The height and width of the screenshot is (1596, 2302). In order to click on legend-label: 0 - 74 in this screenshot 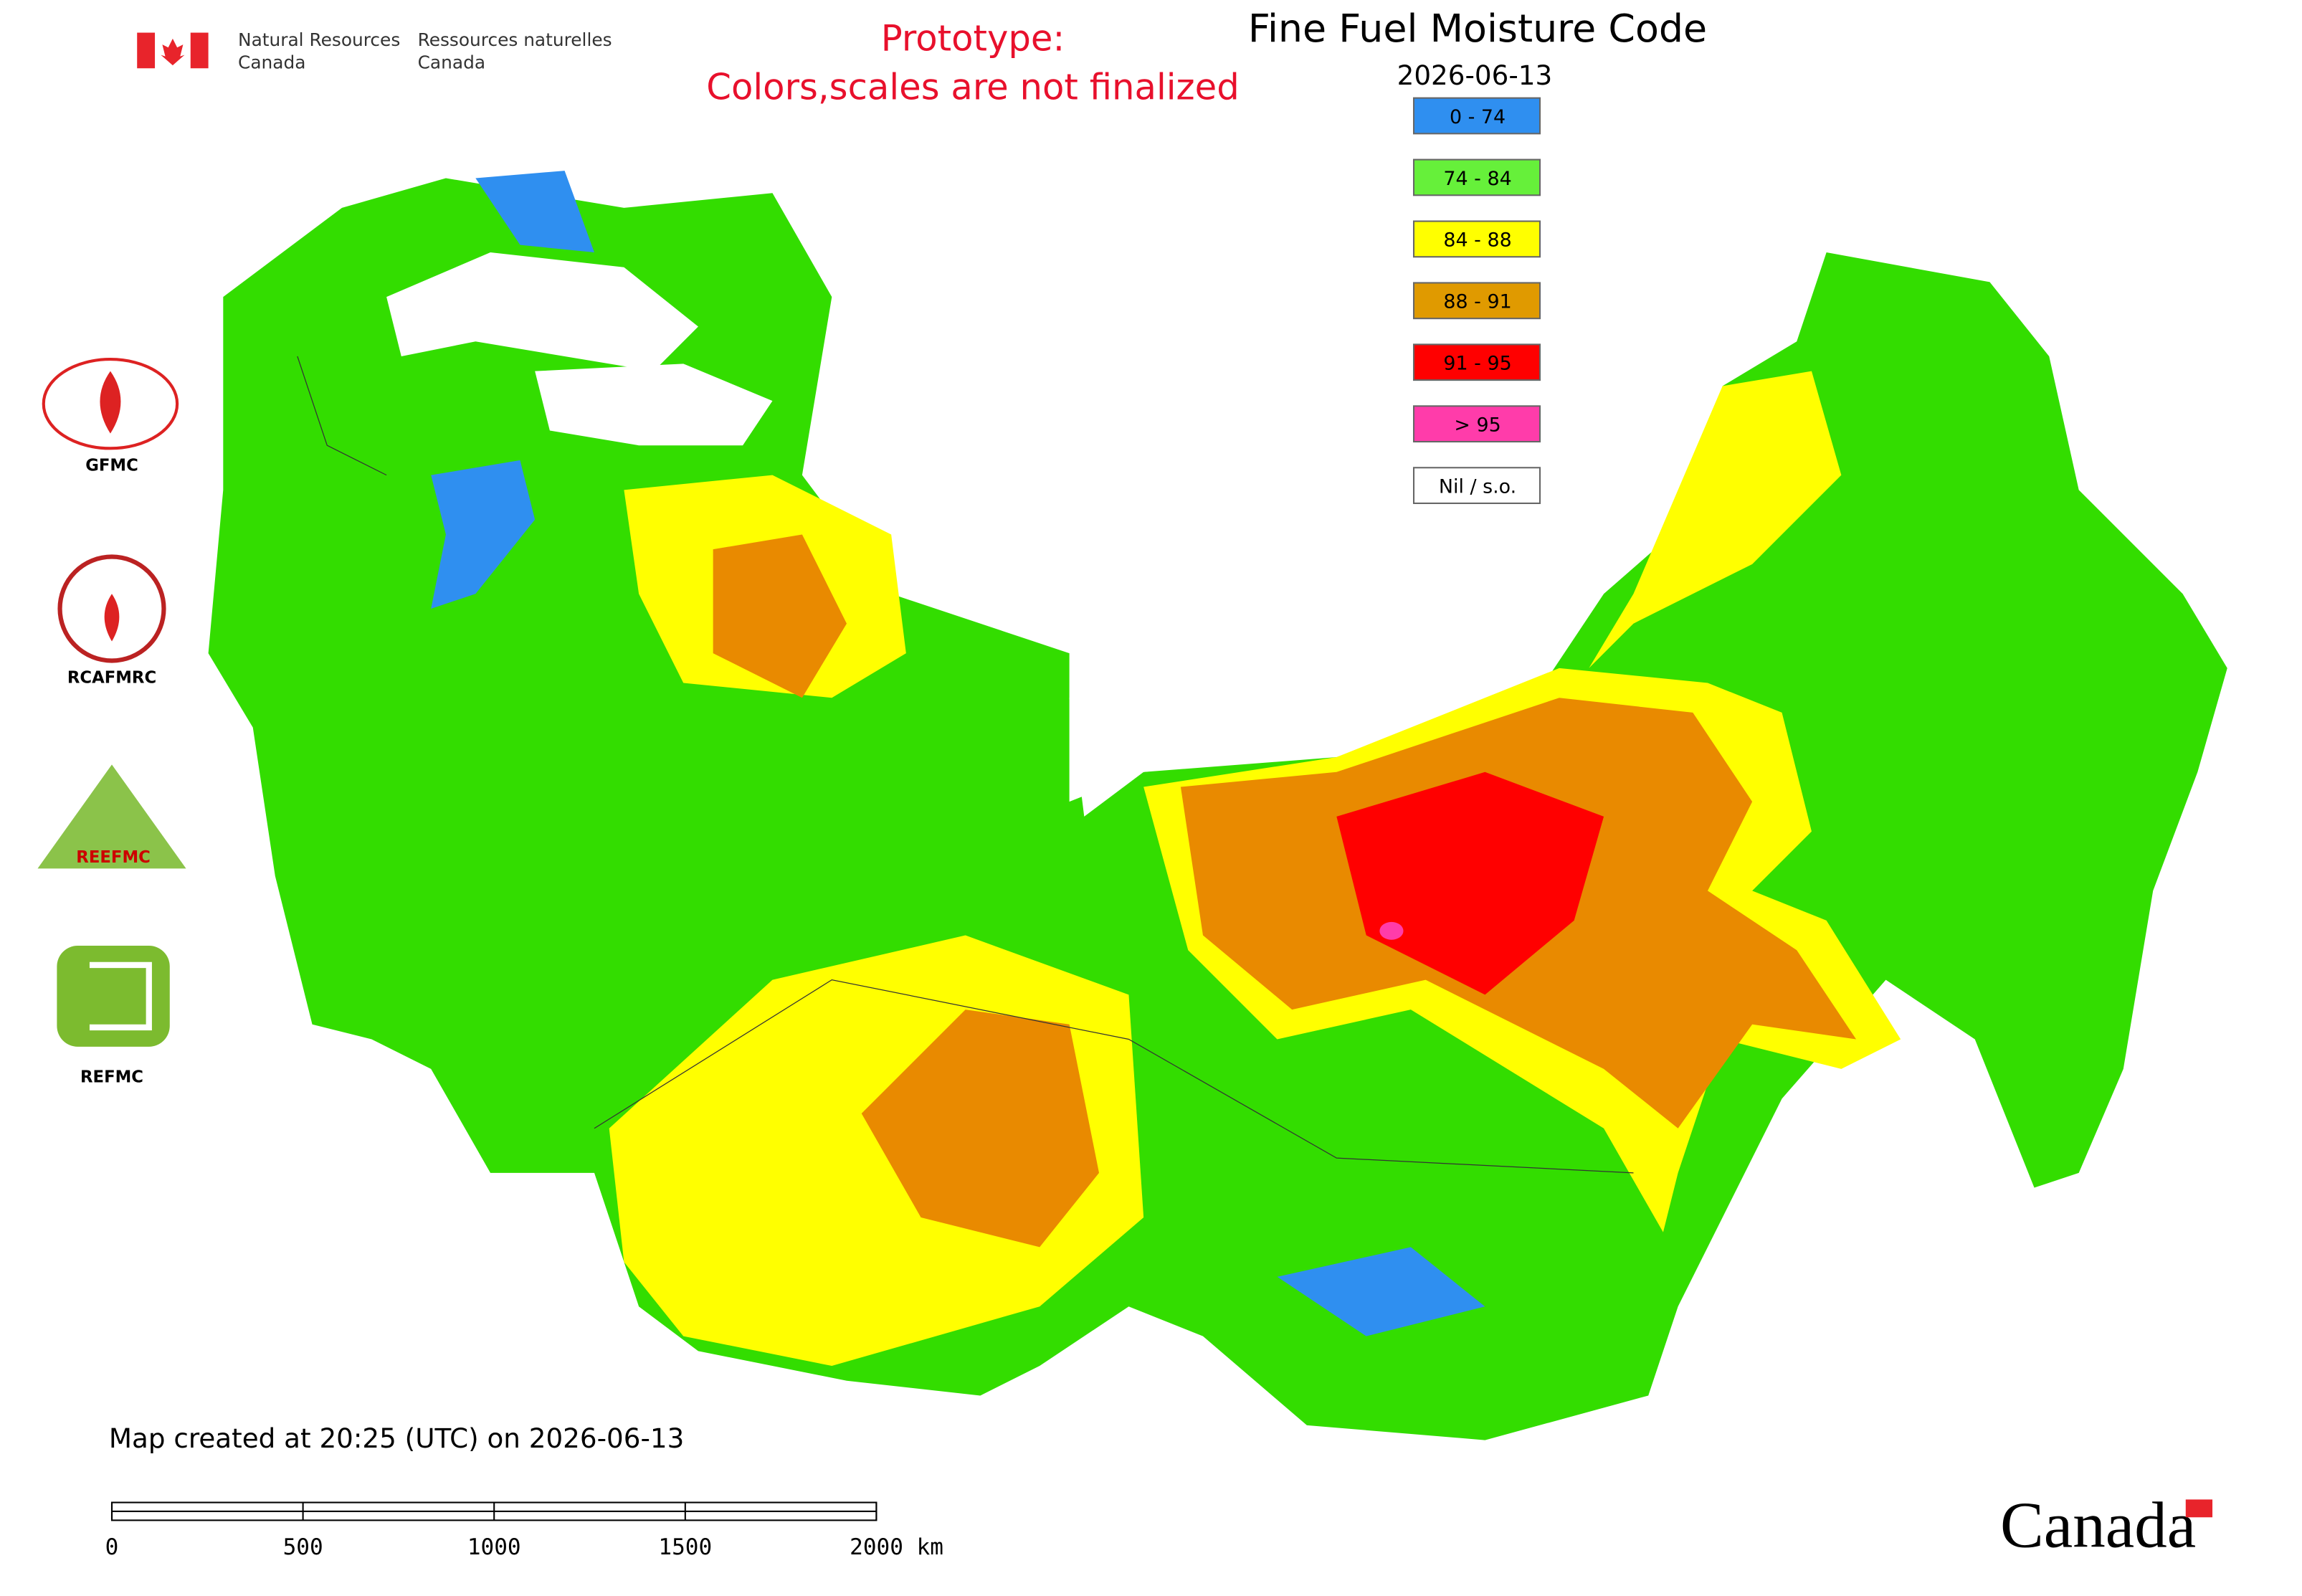, I will do `click(1478, 117)`.